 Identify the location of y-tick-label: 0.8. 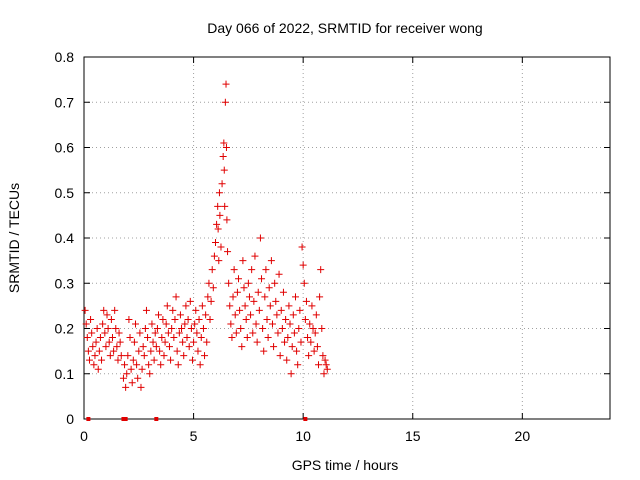
(65, 57).